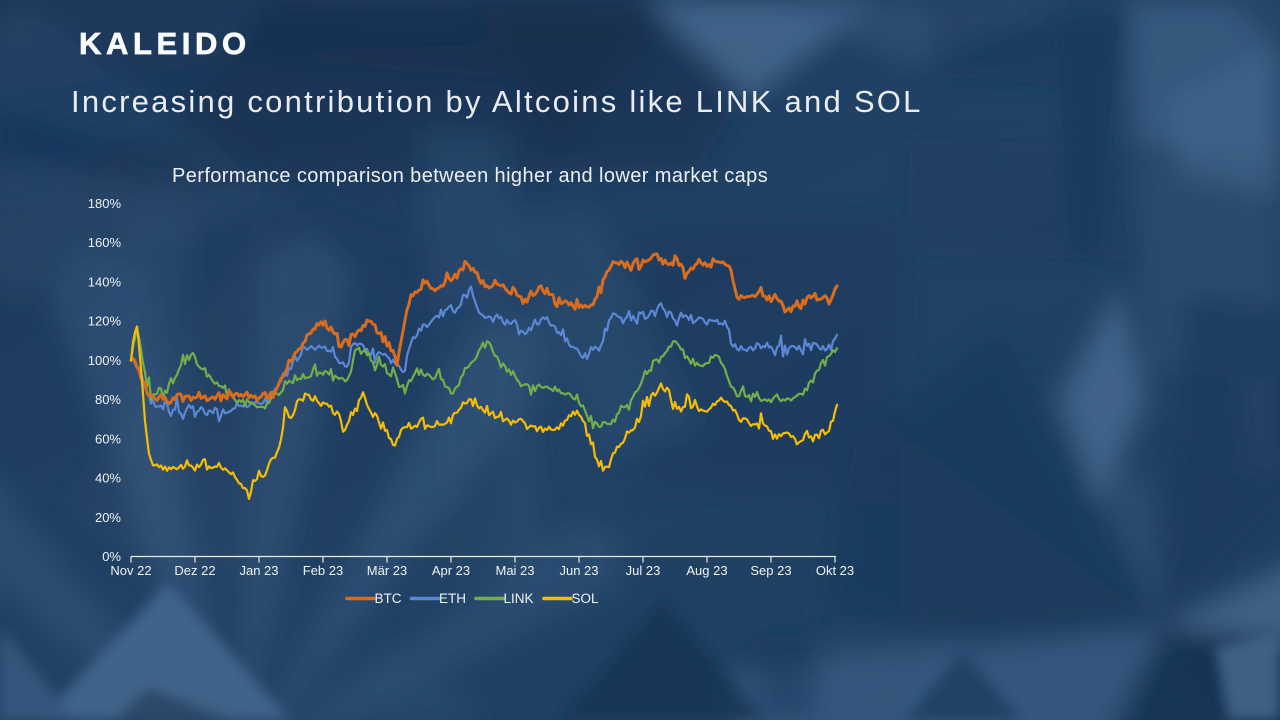 This screenshot has height=720, width=1280. I want to click on svg-text: Jun 23, so click(578, 570).